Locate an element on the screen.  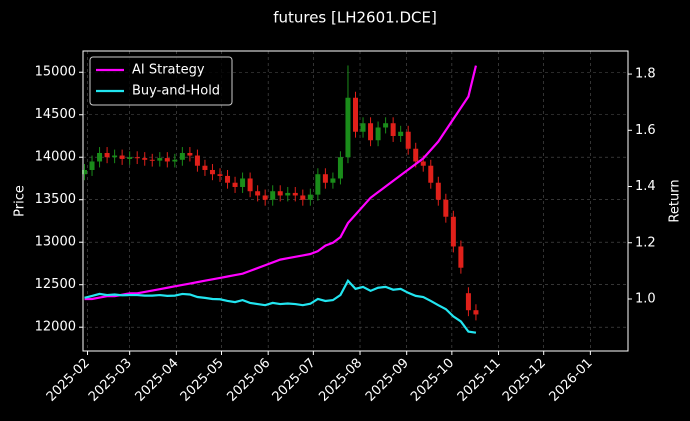
legend-label: AI Strategy is located at coordinates (168, 70).